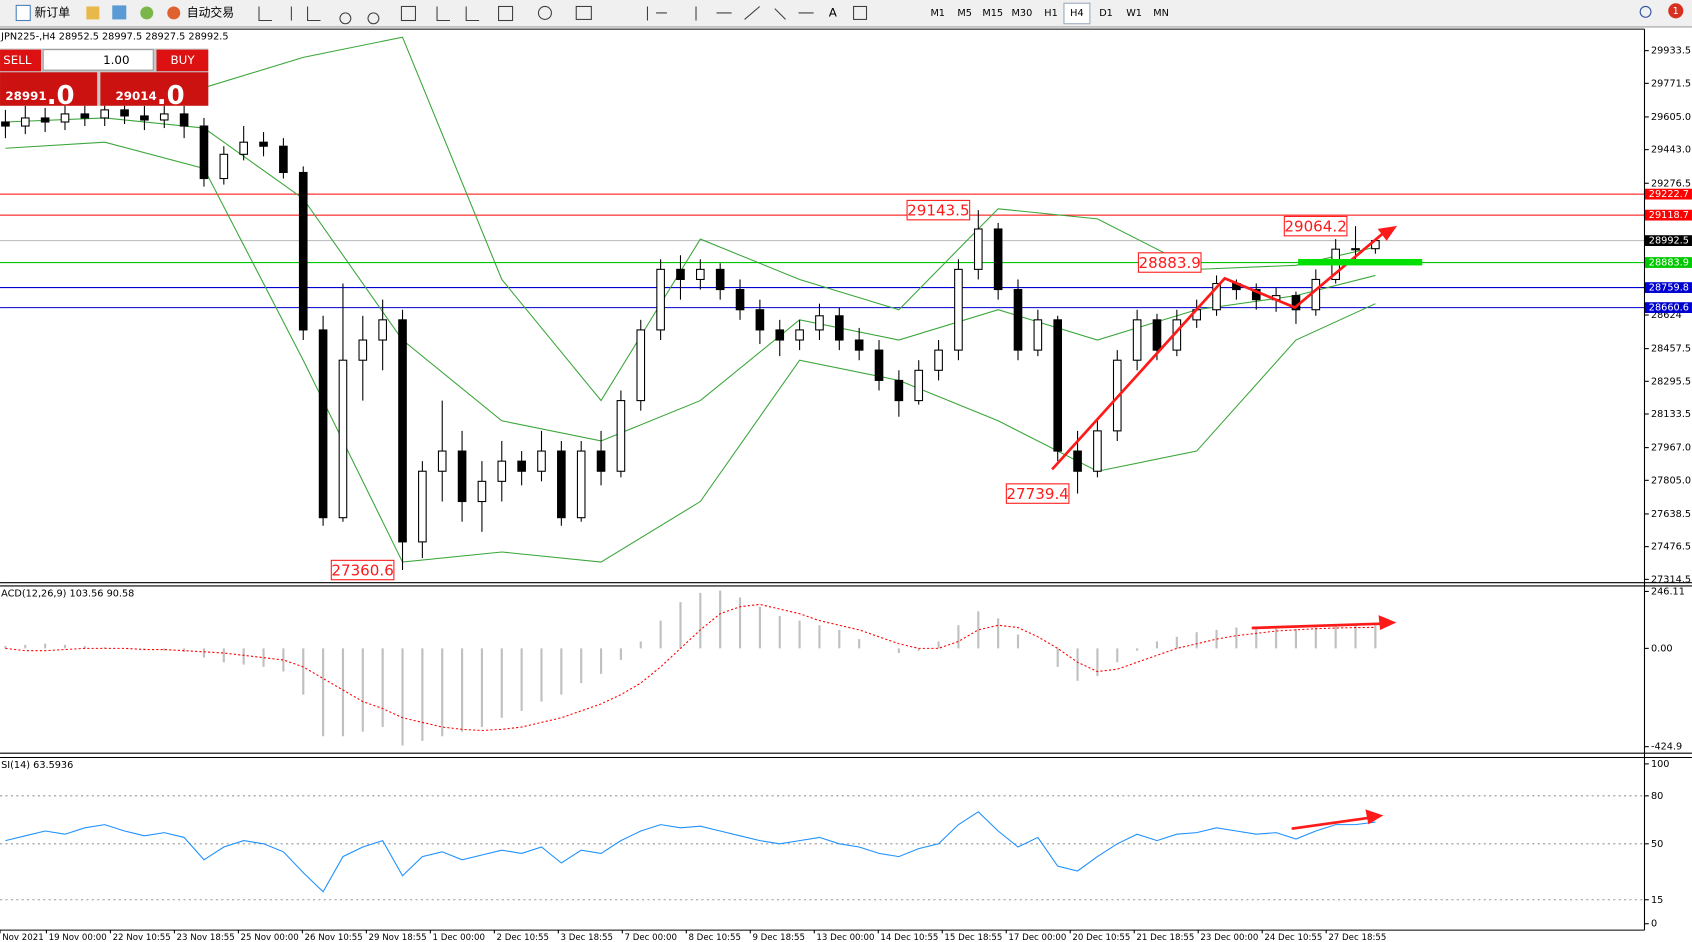  What do you see at coordinates (23, 13) in the screenshot?
I see `new-order-icon` at bounding box center [23, 13].